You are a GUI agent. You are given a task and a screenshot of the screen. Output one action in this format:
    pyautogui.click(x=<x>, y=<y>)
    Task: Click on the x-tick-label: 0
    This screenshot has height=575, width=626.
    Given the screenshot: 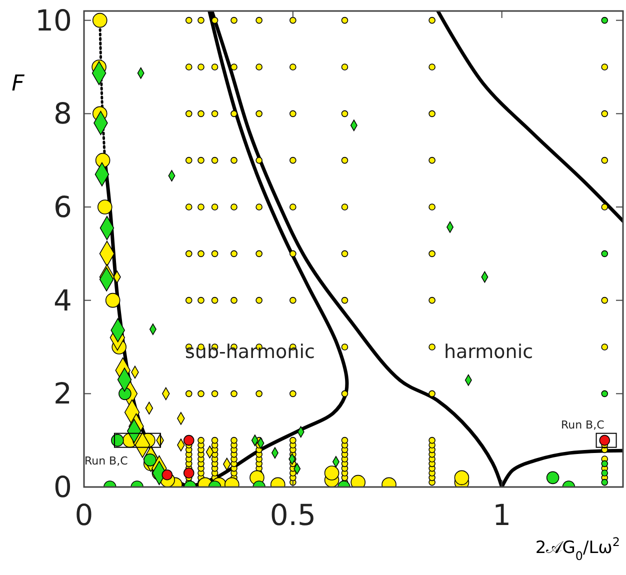 What is the action you would take?
    pyautogui.click(x=84, y=515)
    